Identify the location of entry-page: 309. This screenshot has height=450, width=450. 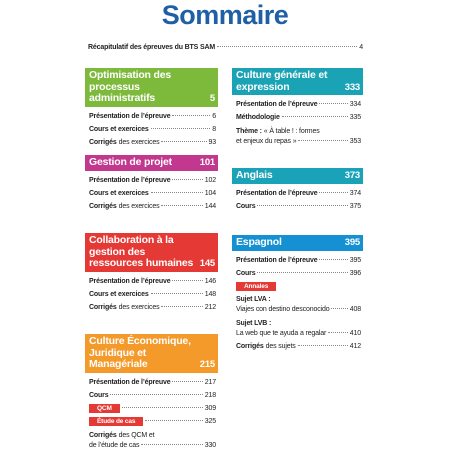
(210, 409).